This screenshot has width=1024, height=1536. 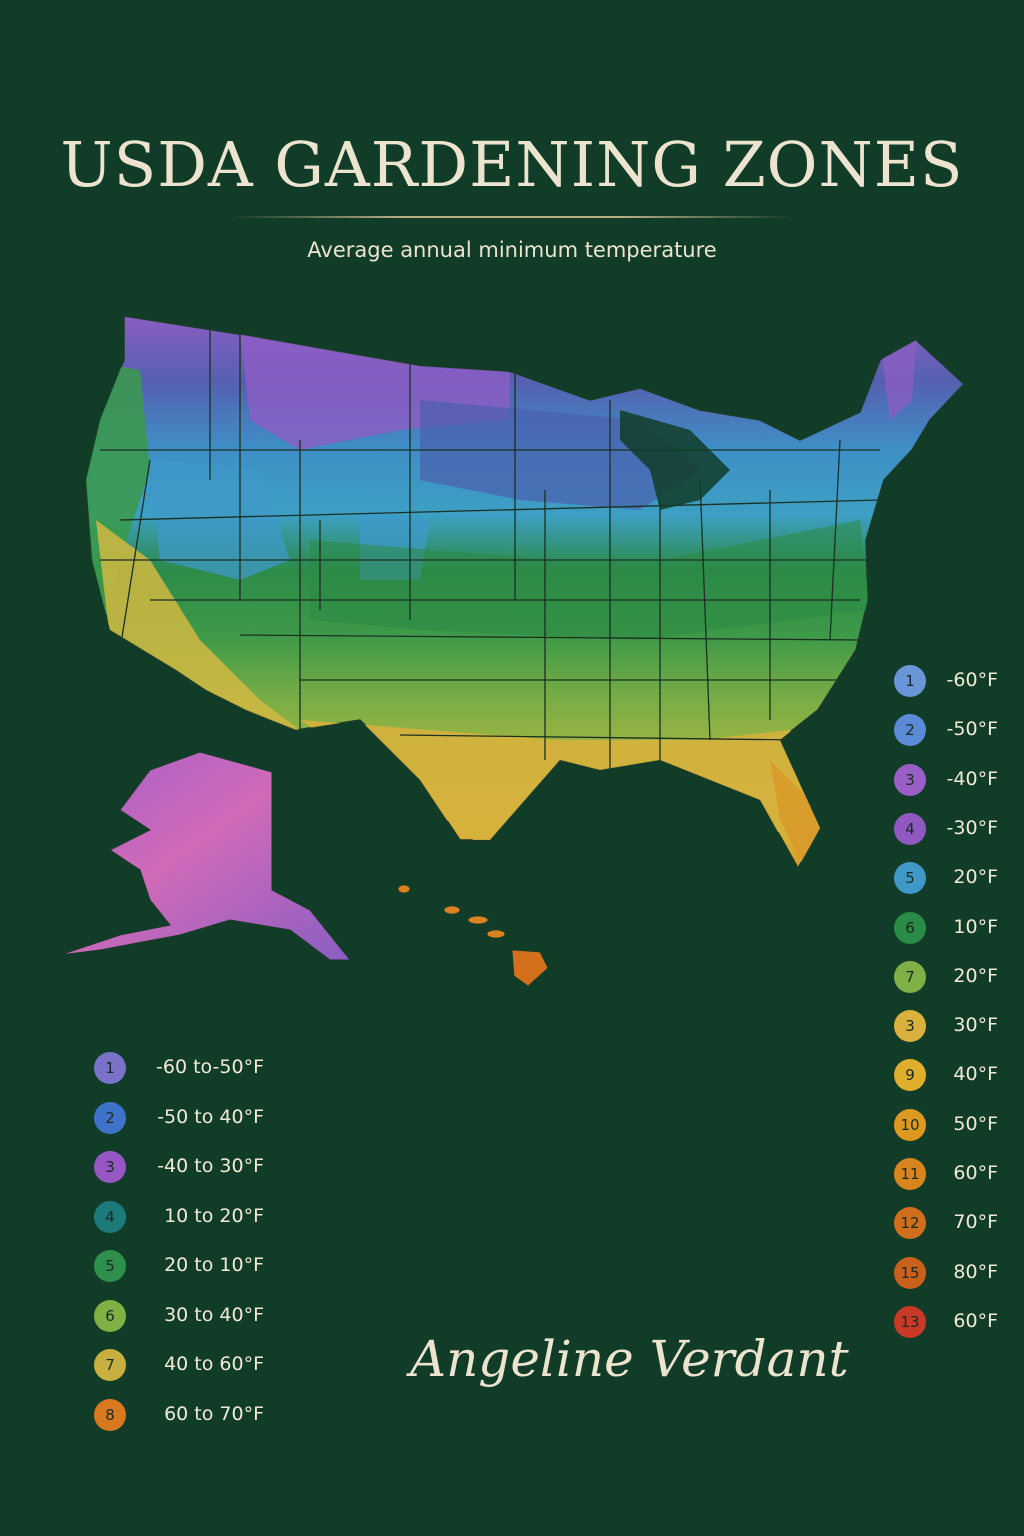 I want to click on legend-item: 6 30 to 40°F, so click(x=194, y=1316).